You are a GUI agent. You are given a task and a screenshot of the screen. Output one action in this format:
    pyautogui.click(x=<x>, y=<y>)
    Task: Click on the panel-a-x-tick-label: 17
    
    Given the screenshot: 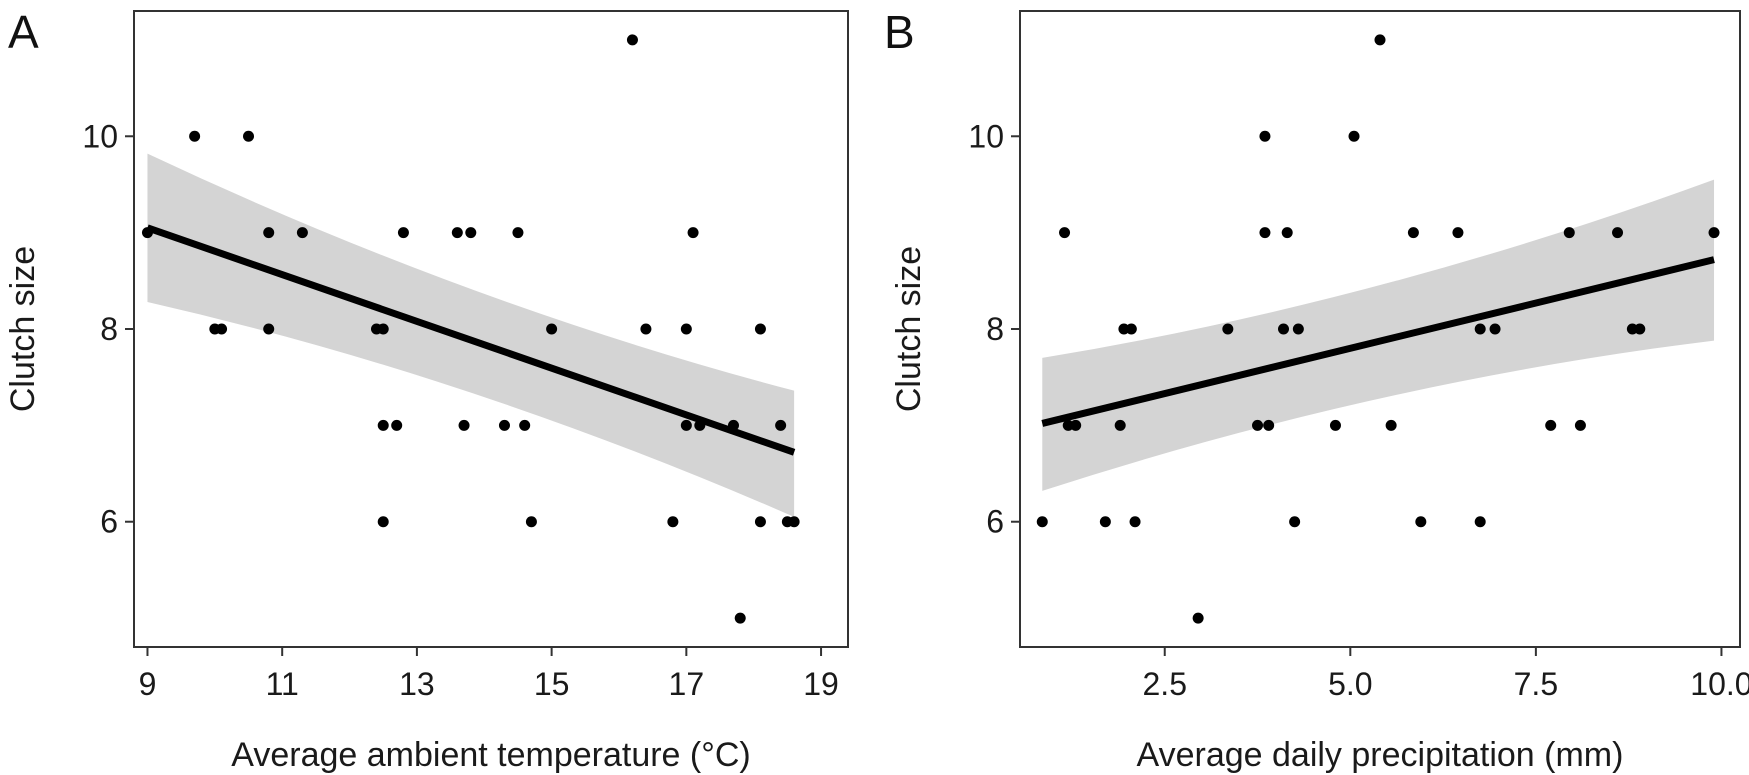 What is the action you would take?
    pyautogui.click(x=687, y=684)
    